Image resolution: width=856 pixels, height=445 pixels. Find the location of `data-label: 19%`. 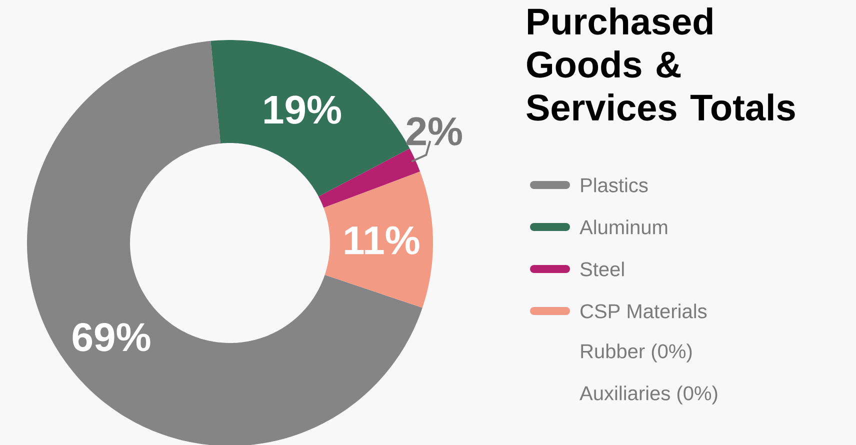

data-label: 19% is located at coordinates (303, 110).